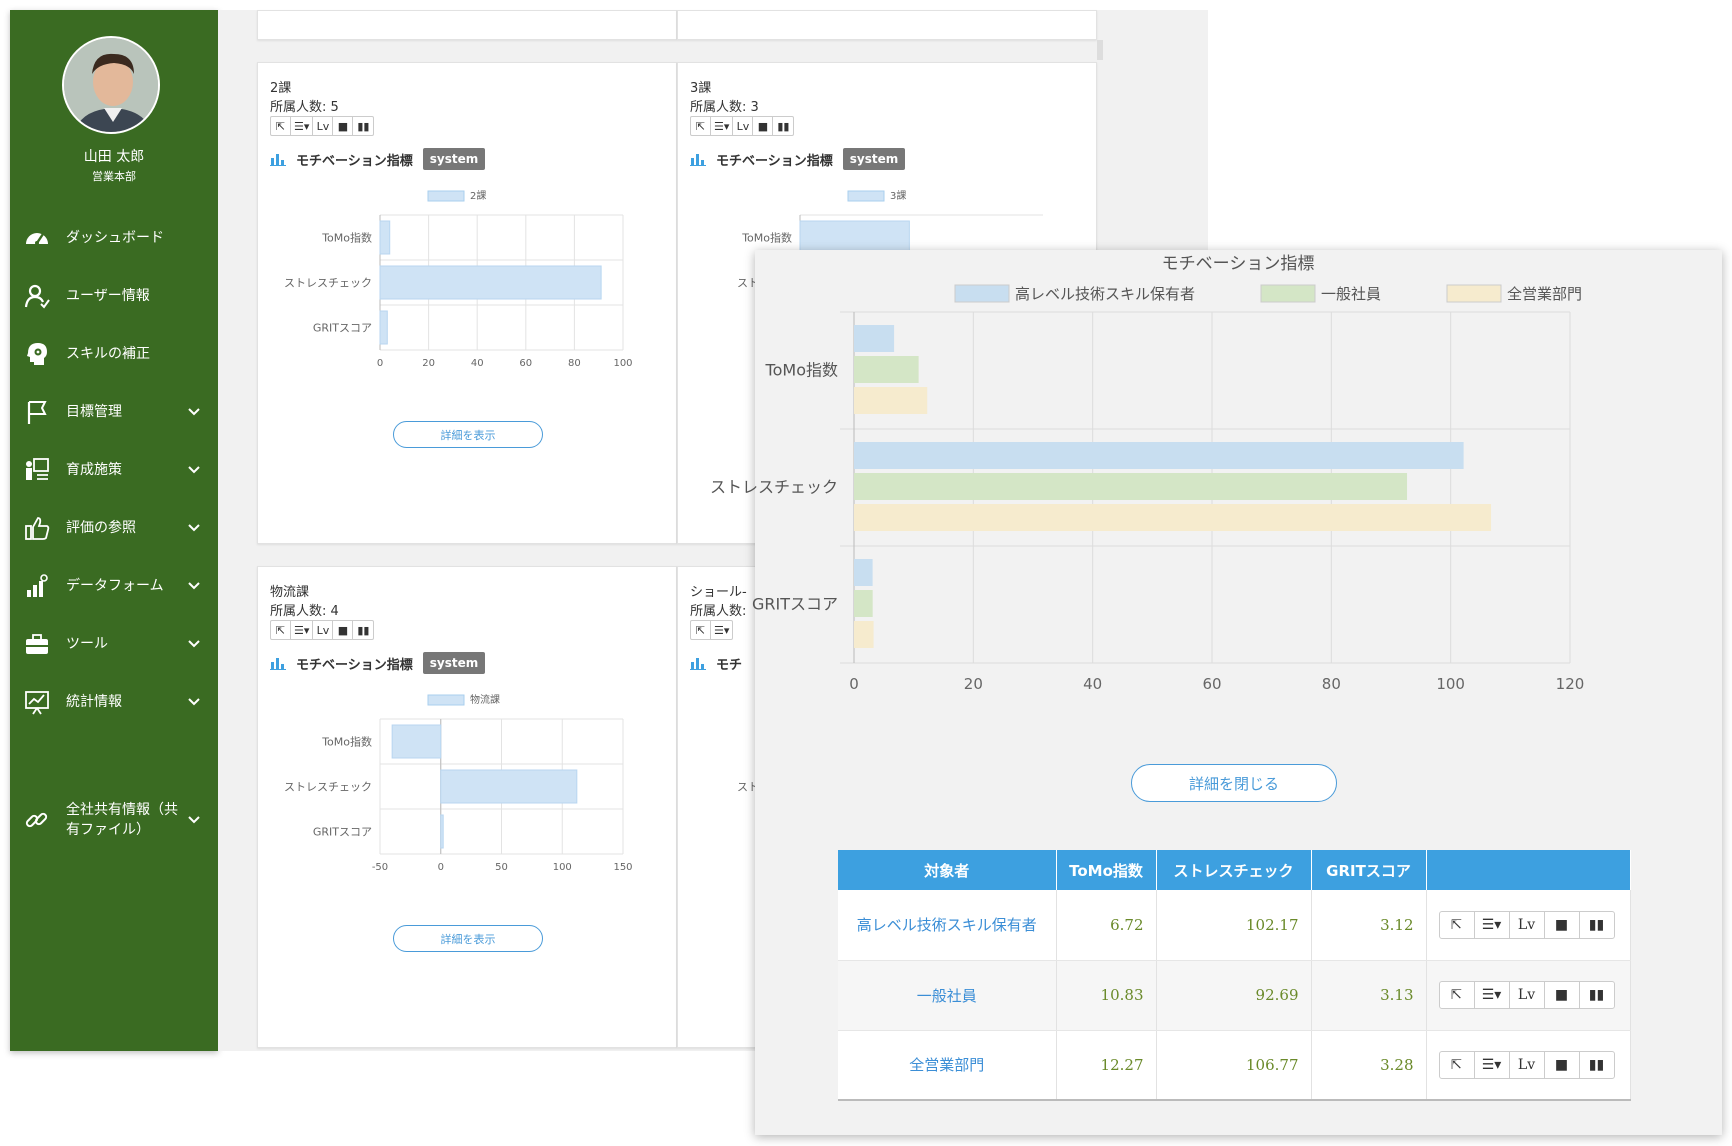 The width and height of the screenshot is (1732, 1146). Describe the element at coordinates (114, 176) in the screenshot. I see `user-department: 営業本部` at that location.